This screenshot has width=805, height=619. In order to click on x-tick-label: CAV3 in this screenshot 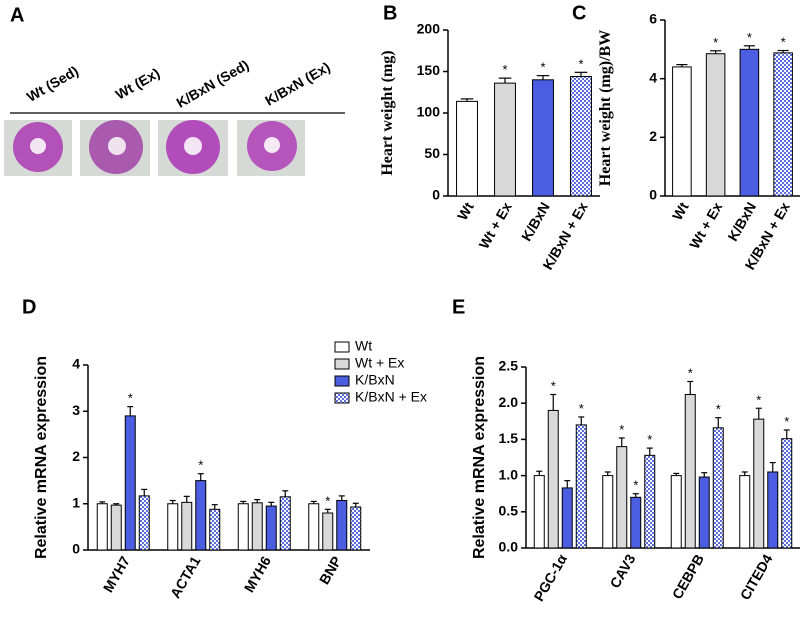, I will do `click(623, 571)`.